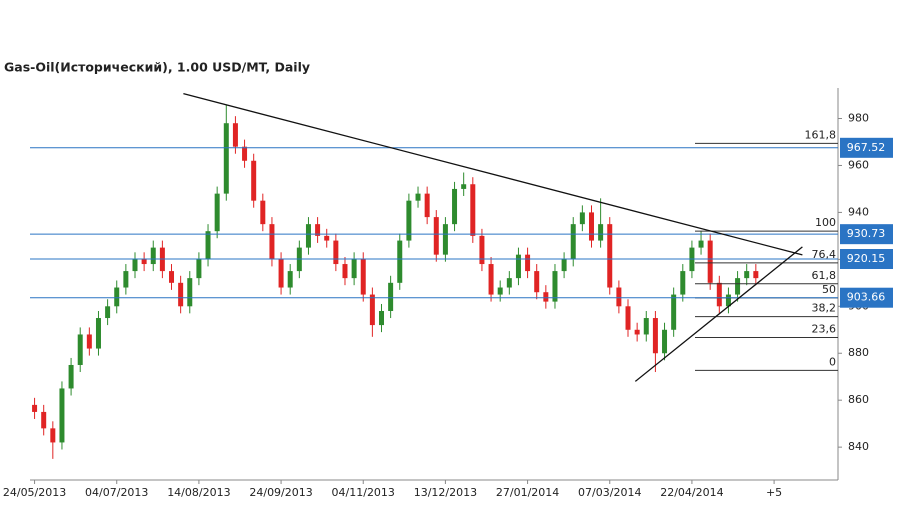  I want to click on fib-label: 50, so click(829, 289).